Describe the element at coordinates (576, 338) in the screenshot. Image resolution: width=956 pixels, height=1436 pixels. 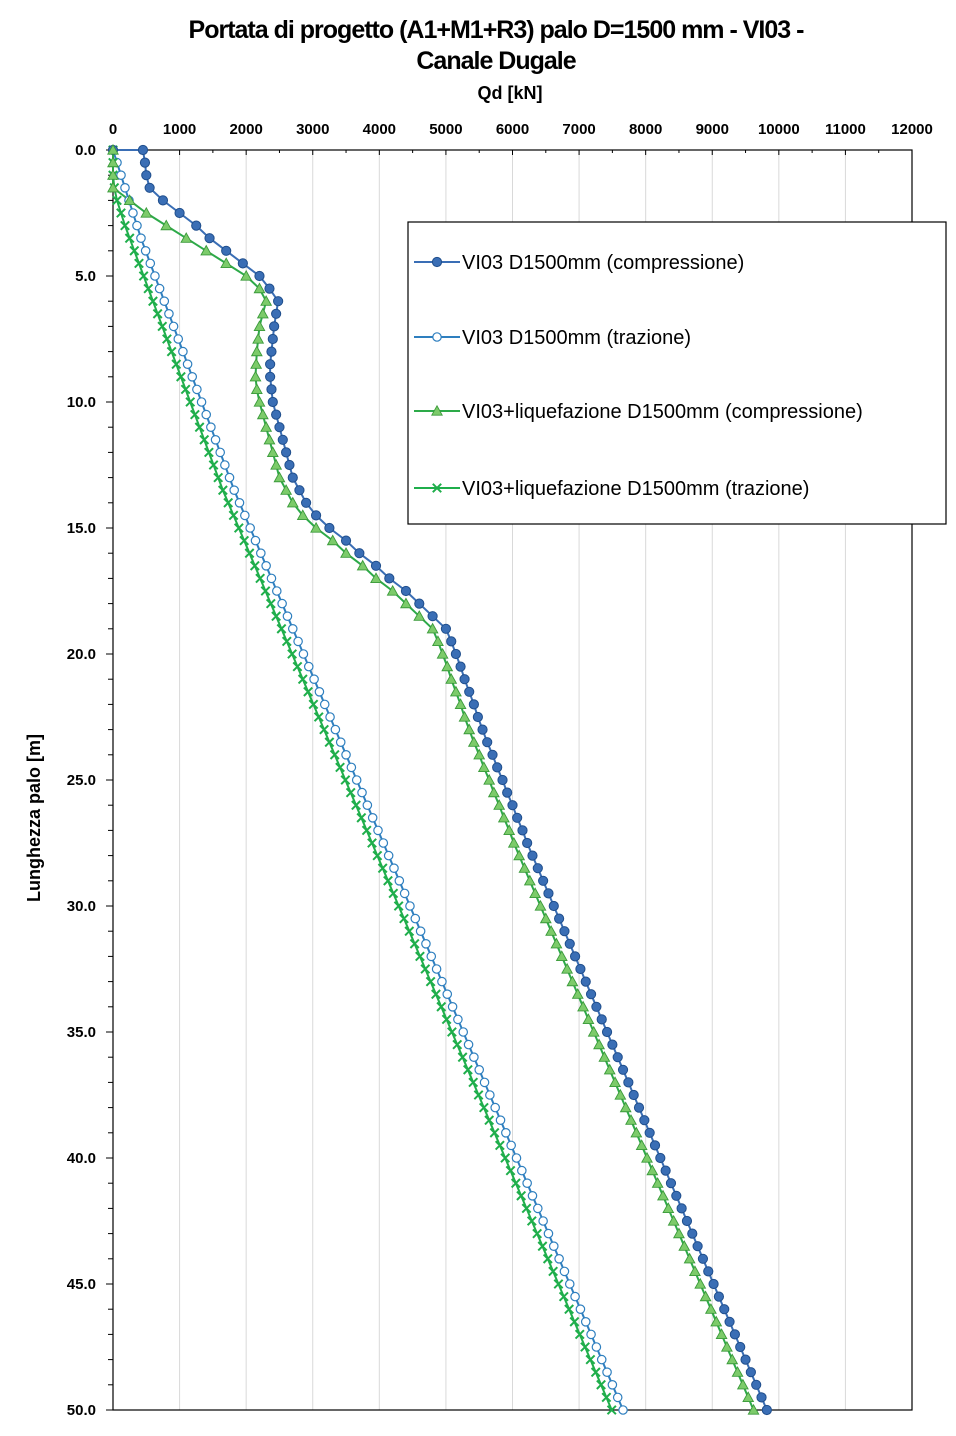
I see `legend-label: VI03 D1500mm (trazione)` at that location.